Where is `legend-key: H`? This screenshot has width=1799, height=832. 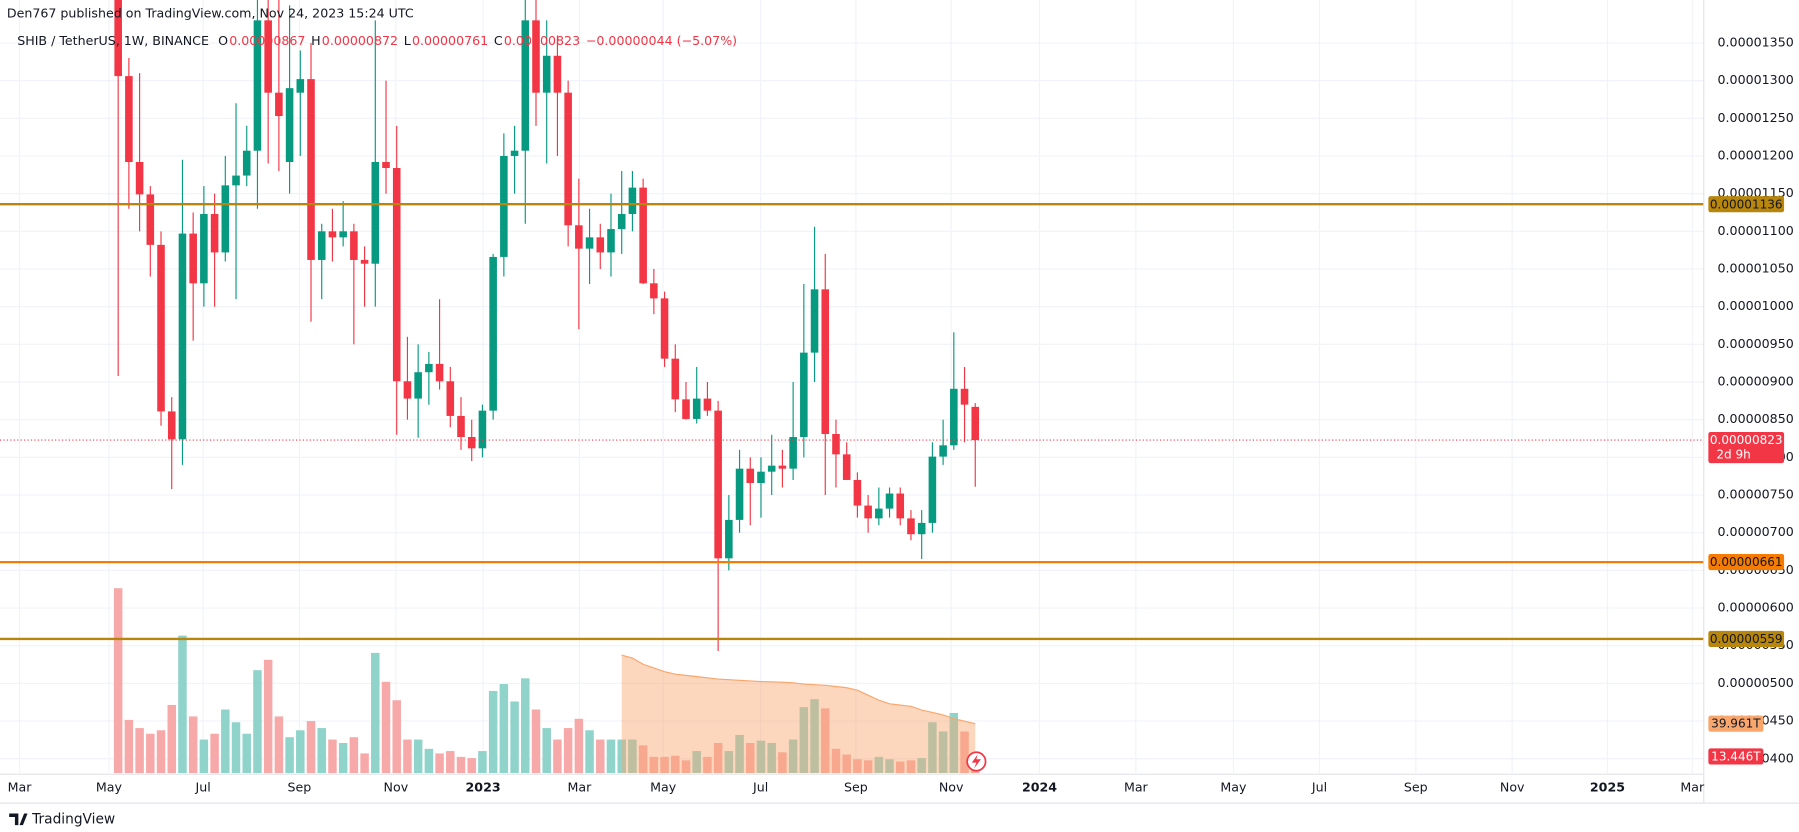 legend-key: H is located at coordinates (315, 40).